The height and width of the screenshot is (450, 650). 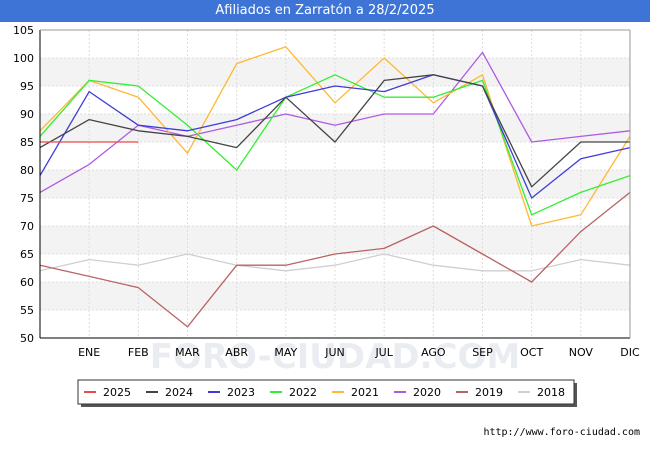 I want to click on x-tick-label: AGO, so click(x=433, y=352).